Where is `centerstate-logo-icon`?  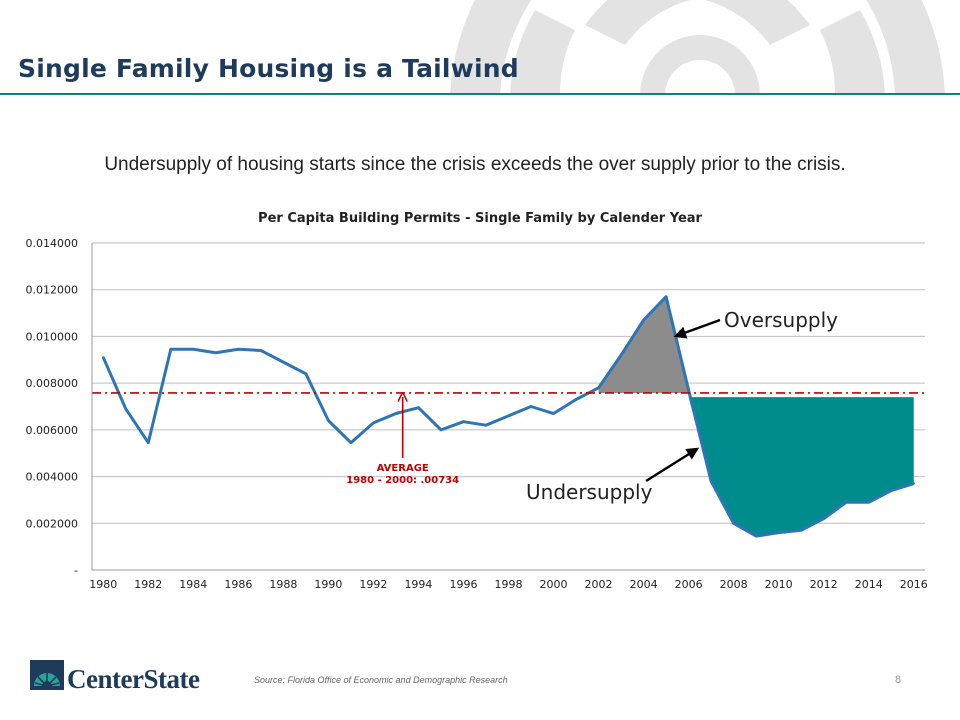
centerstate-logo-icon is located at coordinates (47, 675).